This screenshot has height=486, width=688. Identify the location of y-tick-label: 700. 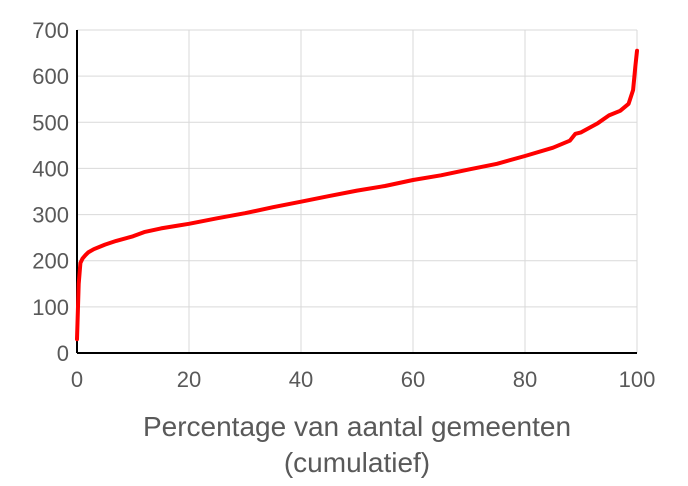
(50, 30).